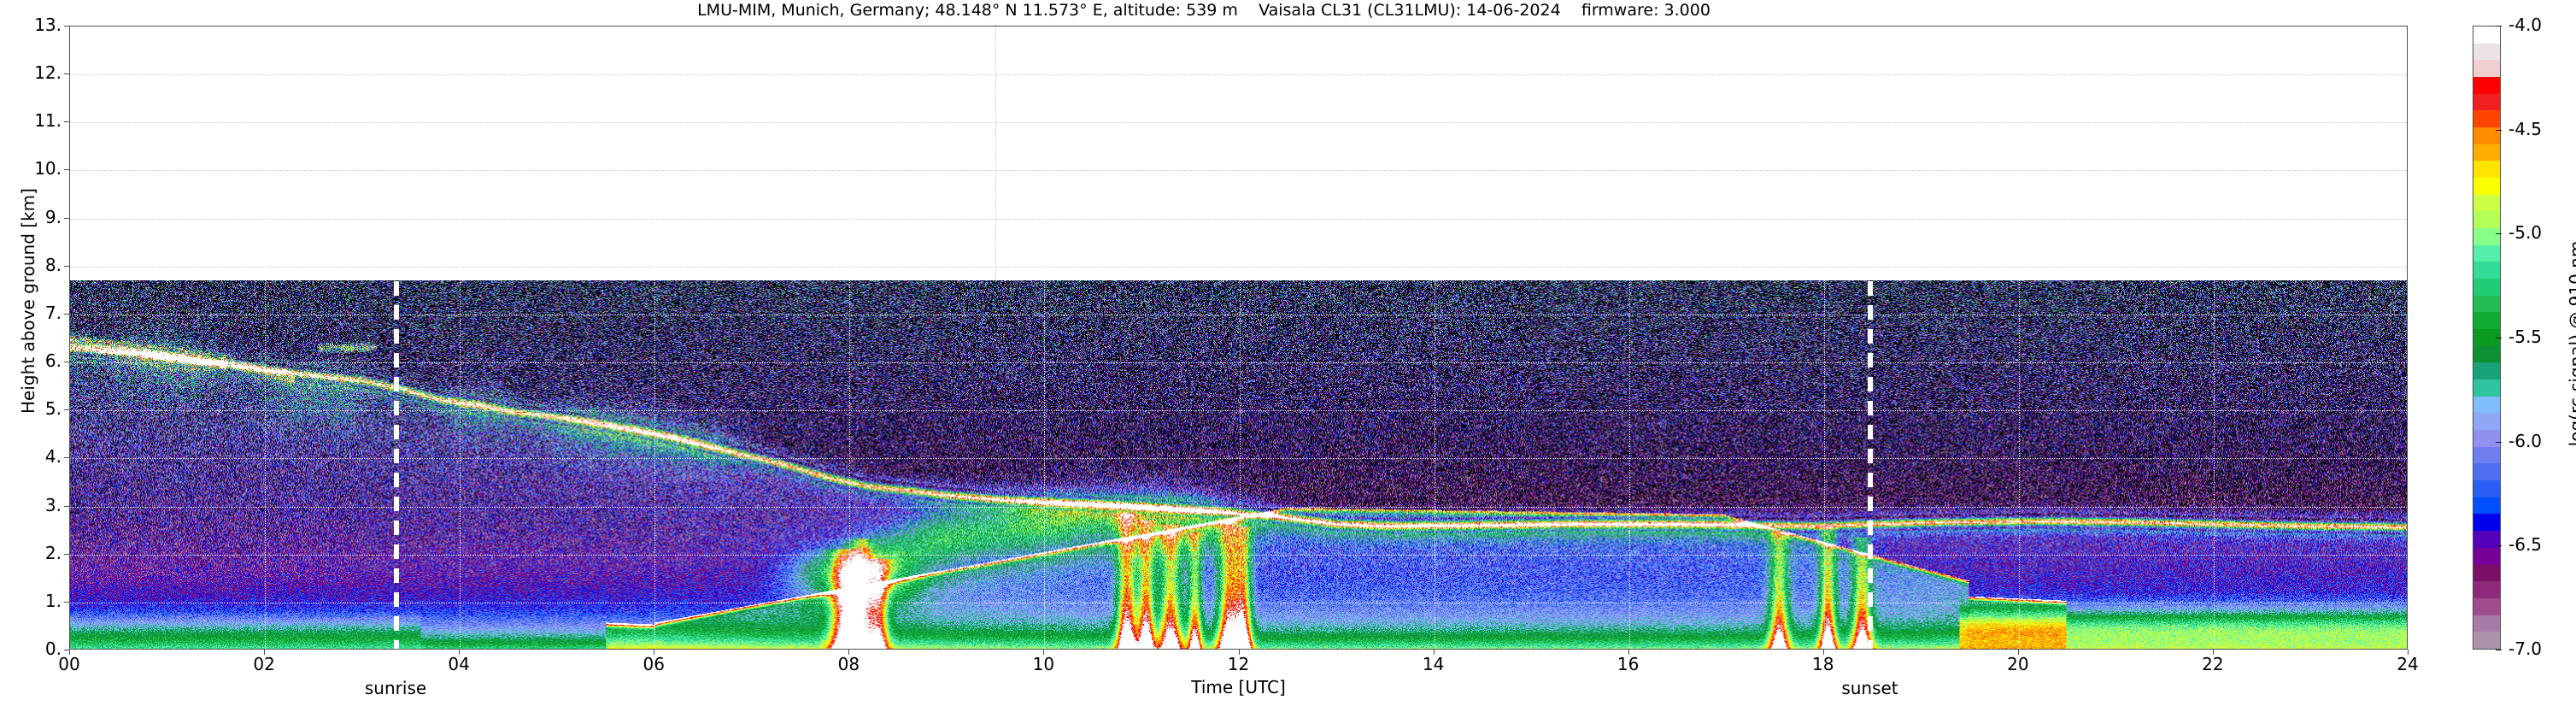  What do you see at coordinates (2526, 25) in the screenshot?
I see `colorbar-tick-label: -4.0` at bounding box center [2526, 25].